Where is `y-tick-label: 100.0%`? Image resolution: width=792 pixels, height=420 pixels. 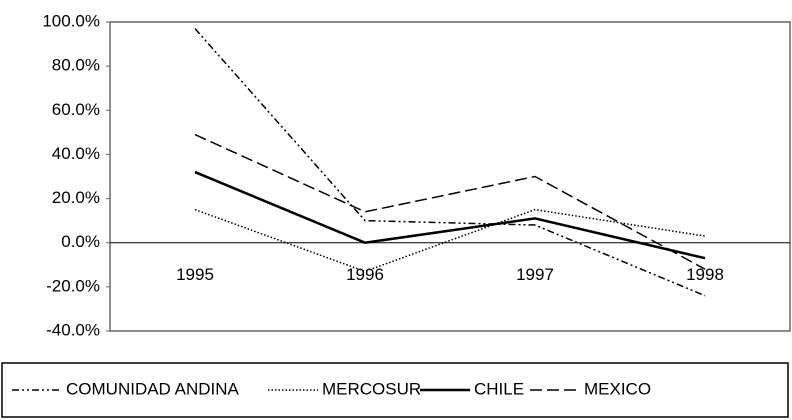 y-tick-label: 100.0% is located at coordinates (71, 20).